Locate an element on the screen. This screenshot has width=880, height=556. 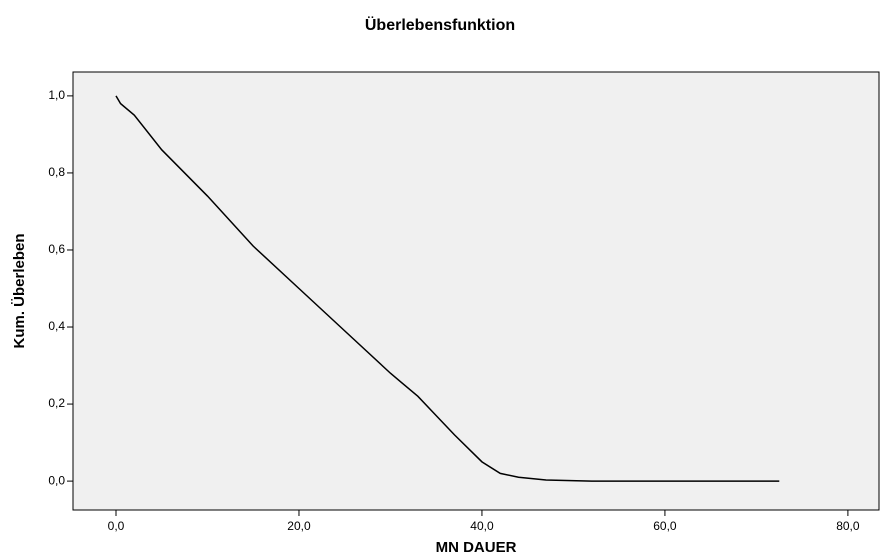
x-tick-label: 0,0 is located at coordinates (116, 526).